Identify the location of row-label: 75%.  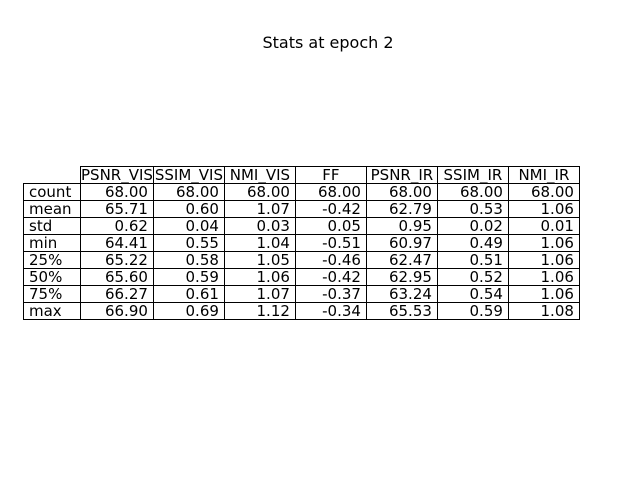
(52, 294).